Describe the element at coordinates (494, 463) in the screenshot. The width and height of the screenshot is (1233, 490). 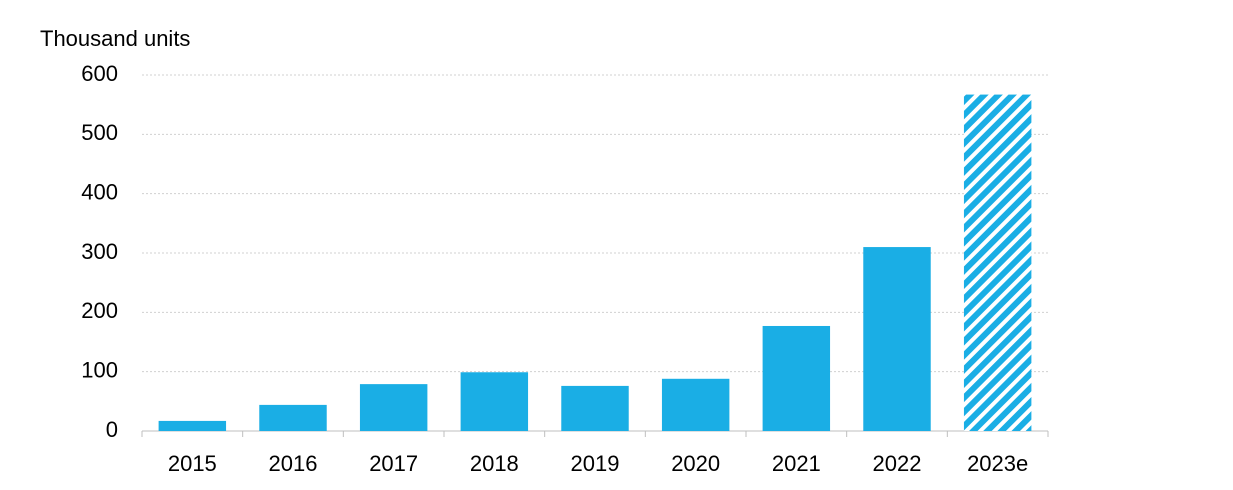
I see `x-tick-label: 2018` at that location.